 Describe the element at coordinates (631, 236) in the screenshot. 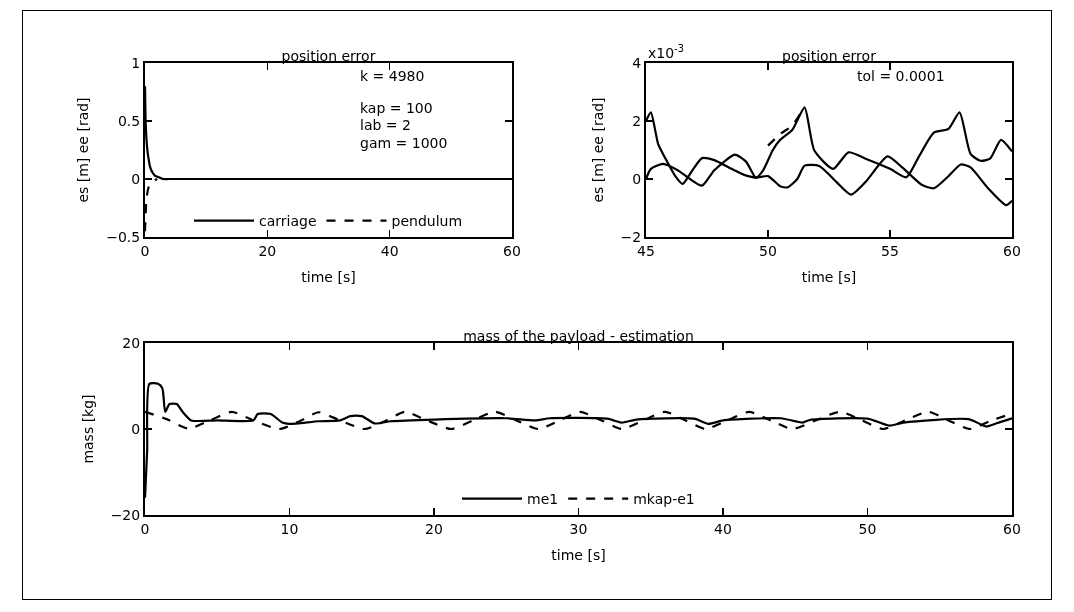

I see `y-tick-label: −2` at that location.